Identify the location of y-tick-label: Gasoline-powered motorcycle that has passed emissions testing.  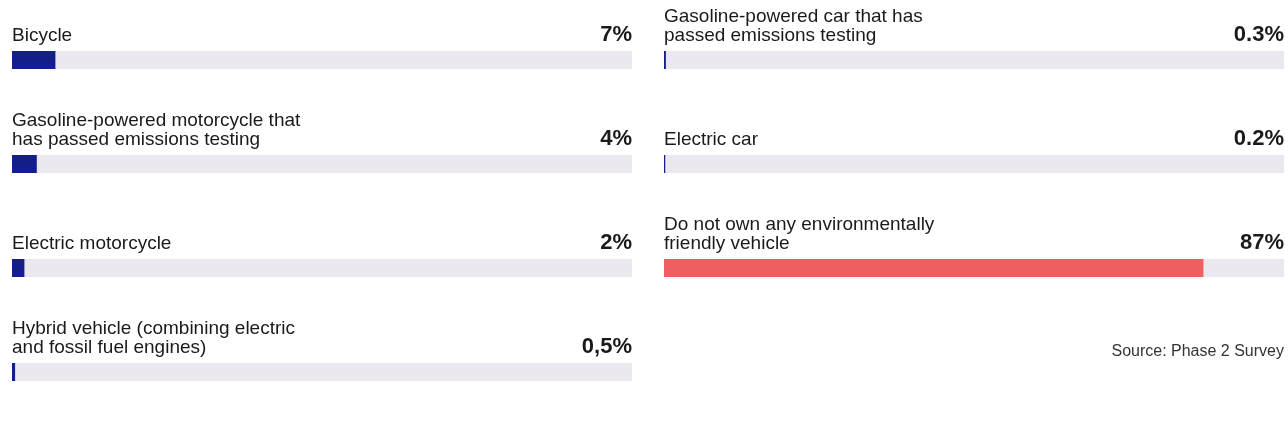
(157, 129).